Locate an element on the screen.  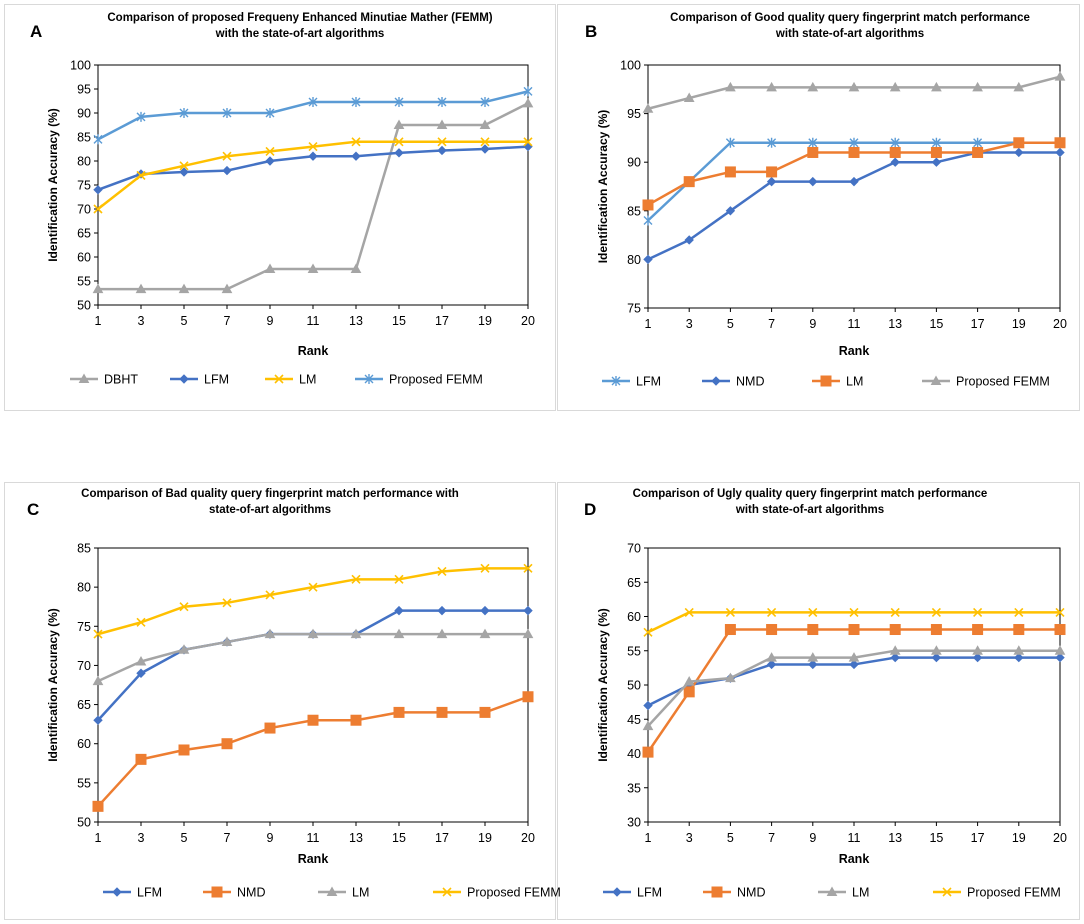
series-nmd is located at coordinates (313, 751).